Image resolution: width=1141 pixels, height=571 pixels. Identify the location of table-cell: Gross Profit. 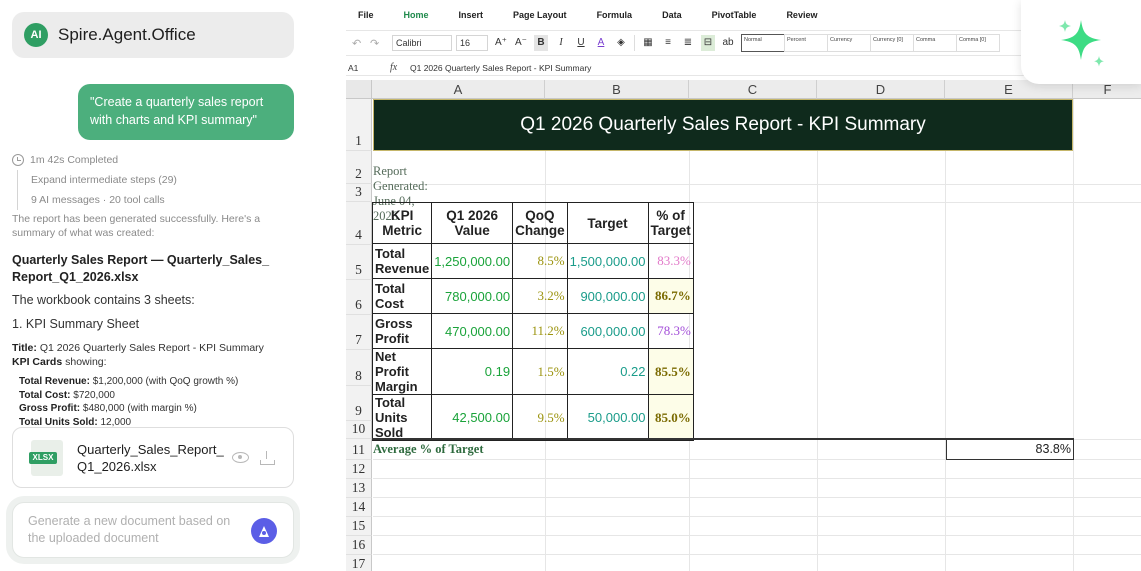
(402, 331).